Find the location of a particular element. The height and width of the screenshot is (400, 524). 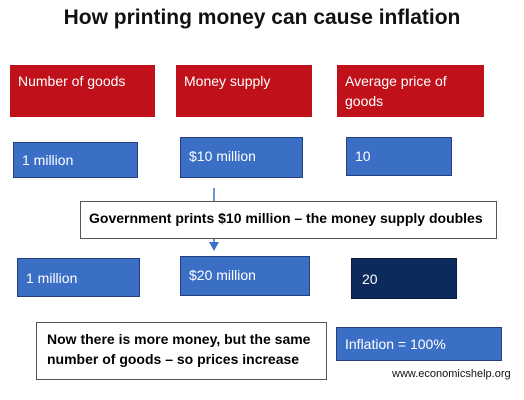

value-box: 20 is located at coordinates (404, 278).